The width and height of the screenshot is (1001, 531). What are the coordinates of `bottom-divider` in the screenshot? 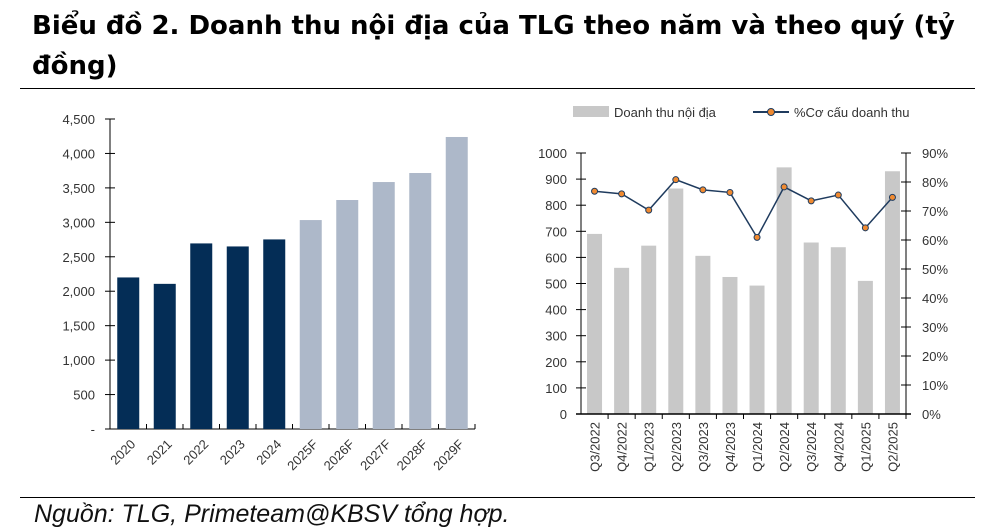 It's located at (497, 497).